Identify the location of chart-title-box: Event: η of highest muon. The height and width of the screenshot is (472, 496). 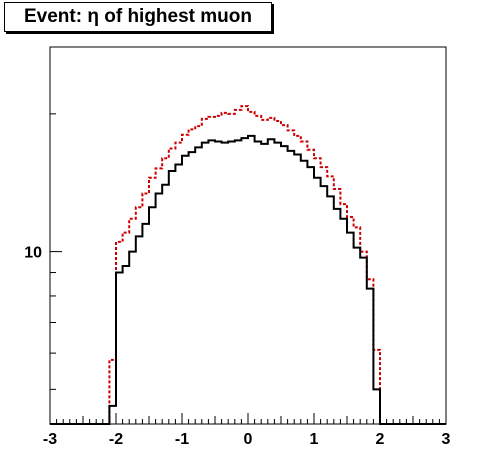
(138, 17).